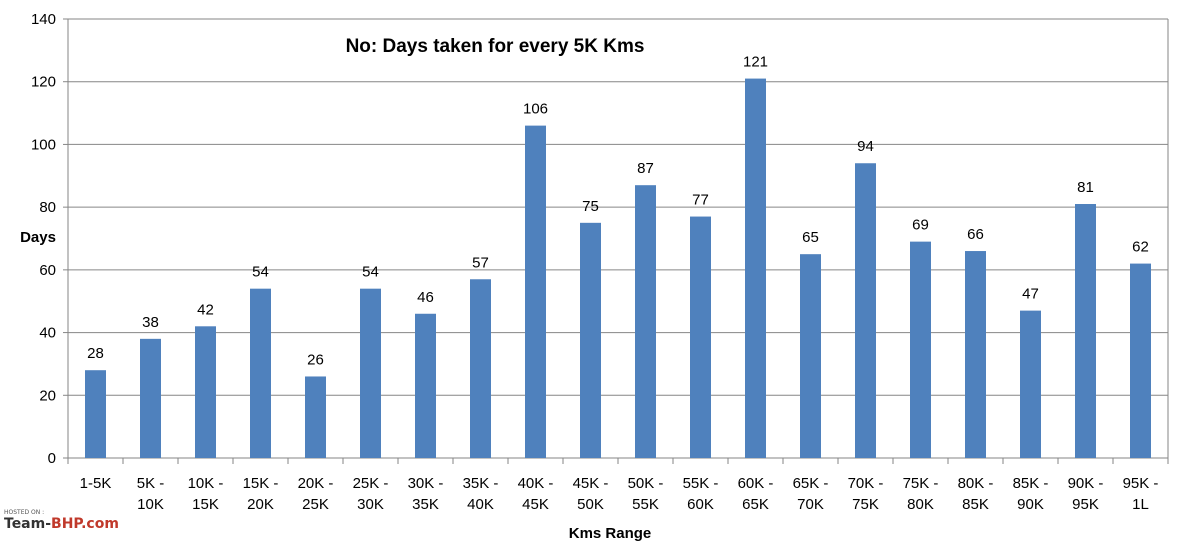 The height and width of the screenshot is (547, 1200). What do you see at coordinates (865, 146) in the screenshot?
I see `data-label: 94` at bounding box center [865, 146].